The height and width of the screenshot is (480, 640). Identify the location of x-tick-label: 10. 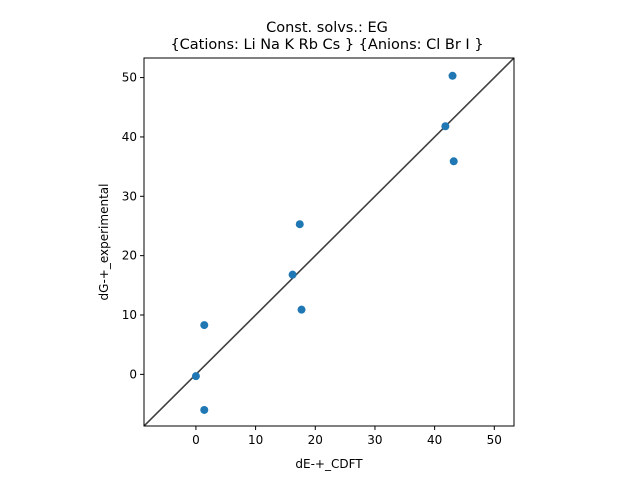
(255, 440).